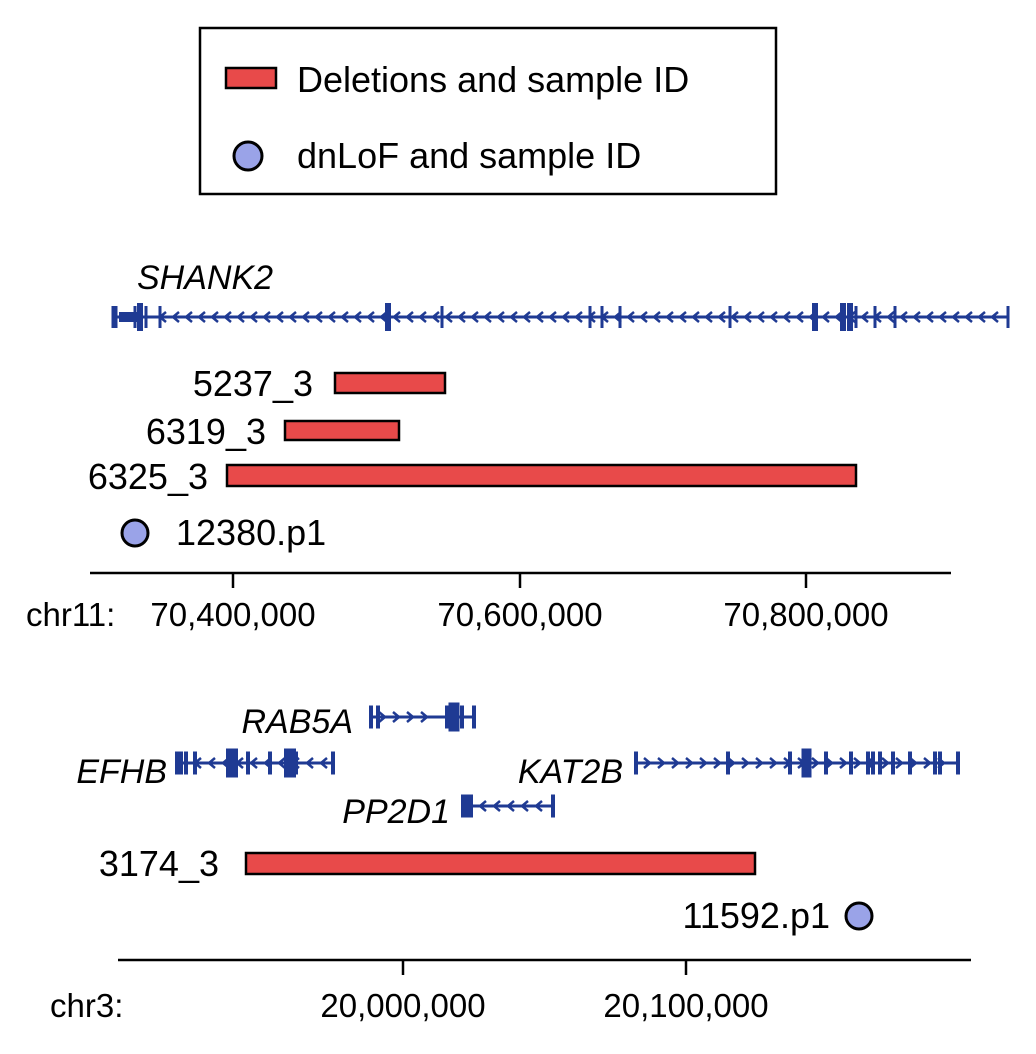 The width and height of the screenshot is (1036, 1054). I want to click on deletion-label-6319: 6319_3, so click(206, 431).